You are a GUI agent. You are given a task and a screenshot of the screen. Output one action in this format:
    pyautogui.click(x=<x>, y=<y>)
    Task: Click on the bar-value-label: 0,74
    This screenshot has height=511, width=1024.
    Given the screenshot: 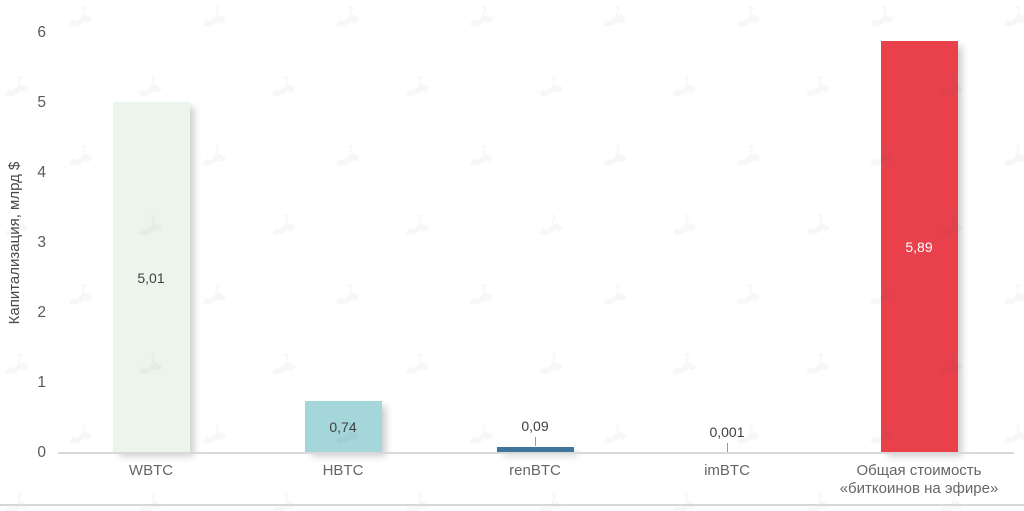 What is the action you would take?
    pyautogui.click(x=343, y=427)
    